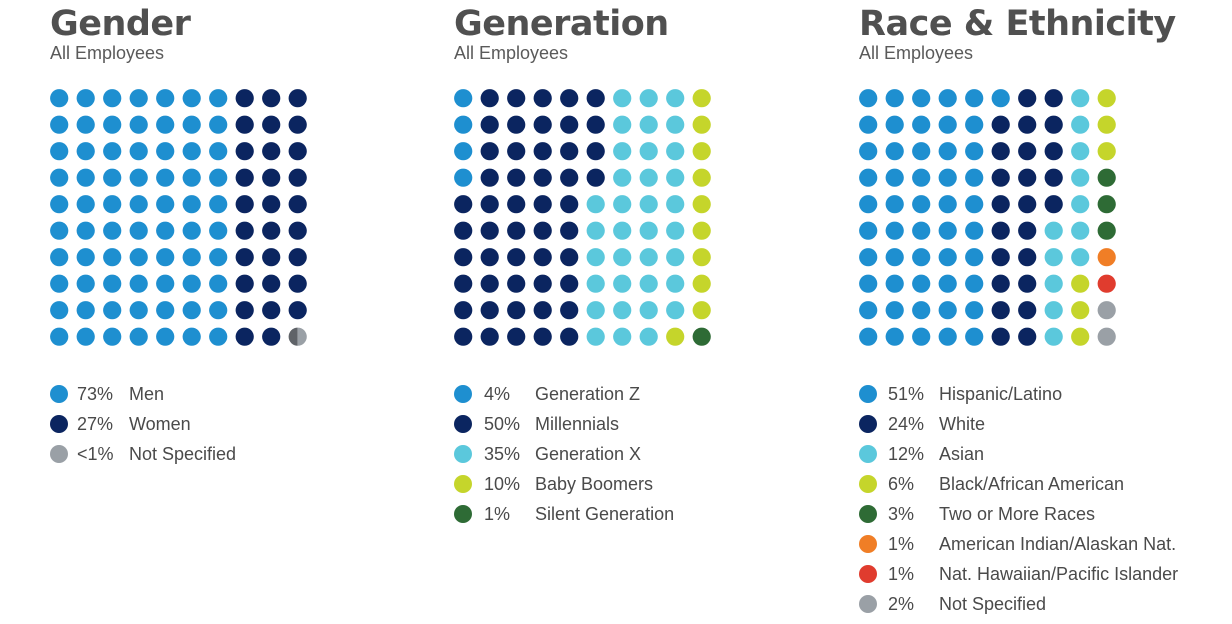 This screenshot has width=1232, height=624. Describe the element at coordinates (868, 394) in the screenshot. I see `legend-dot-hispanic-latino` at that location.